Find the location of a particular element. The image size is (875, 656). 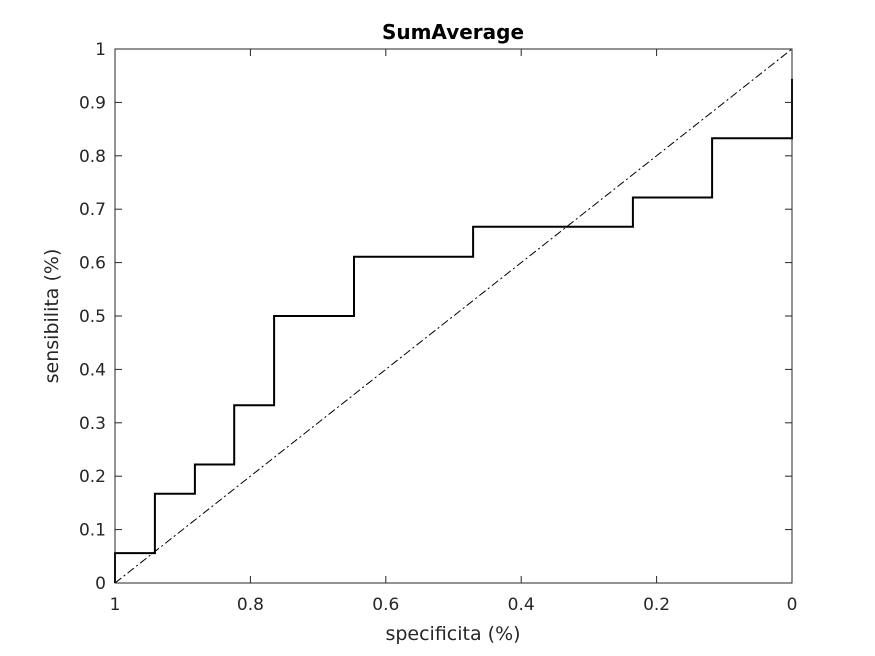

x-tick-label: 0.6 is located at coordinates (385, 605).